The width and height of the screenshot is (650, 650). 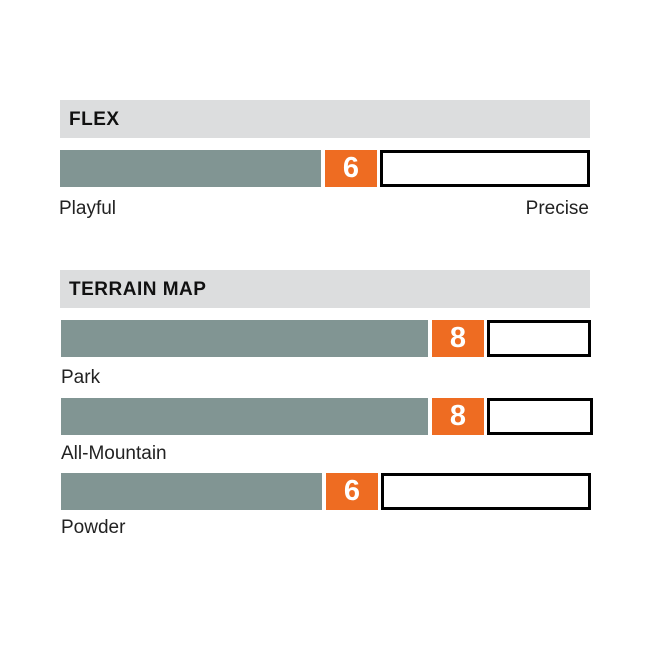 I want to click on flex-title: FLEX, so click(x=94, y=119).